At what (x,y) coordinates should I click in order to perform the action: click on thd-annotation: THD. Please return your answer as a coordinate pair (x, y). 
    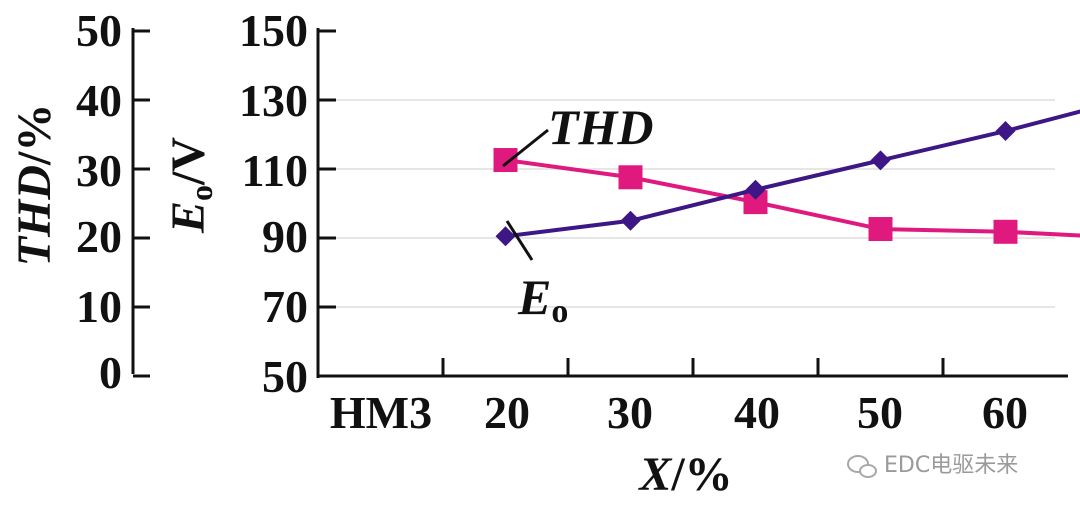
    Looking at the image, I should click on (601, 127).